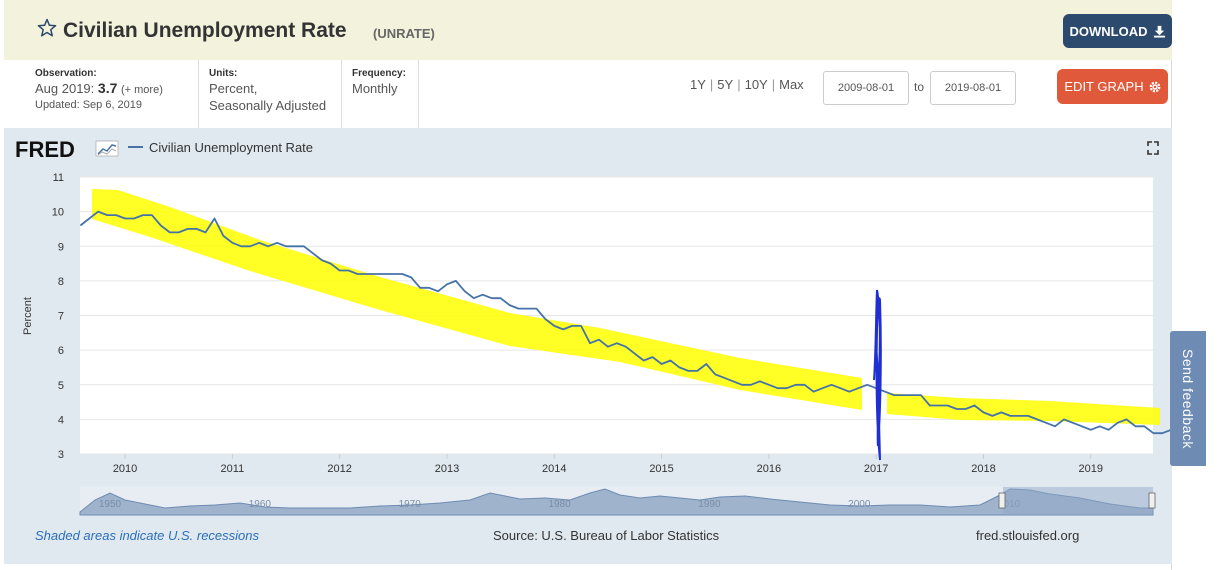 The height and width of the screenshot is (570, 1218). What do you see at coordinates (617, 501) in the screenshot?
I see `navigator: 1950196019701980199020002010` at bounding box center [617, 501].